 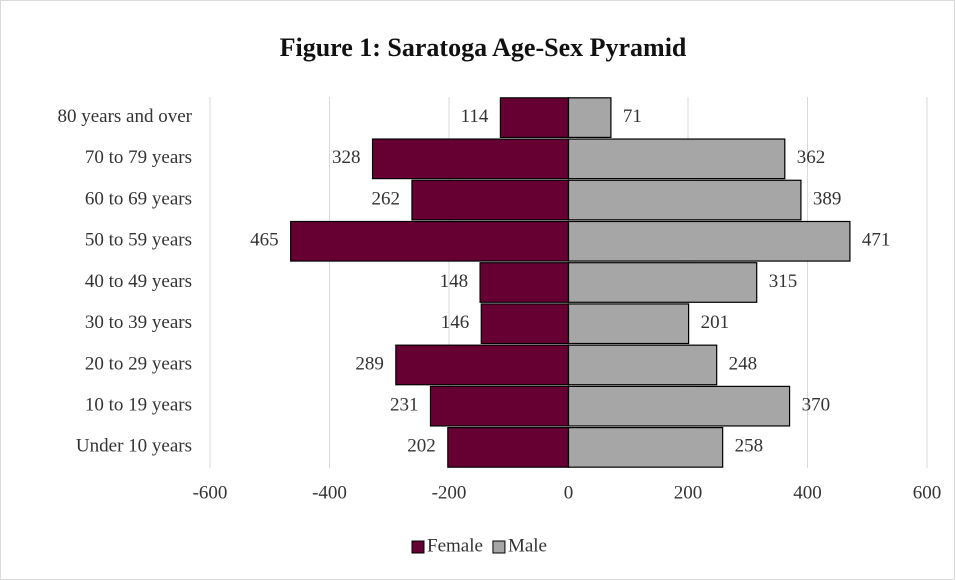 I want to click on x-tick-label: -600, so click(x=210, y=492).